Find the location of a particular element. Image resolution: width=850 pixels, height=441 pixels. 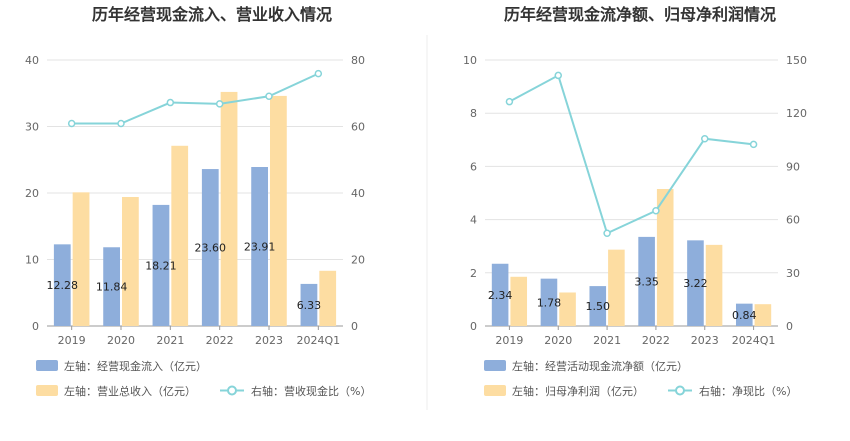

line-series is located at coordinates (195, 98).